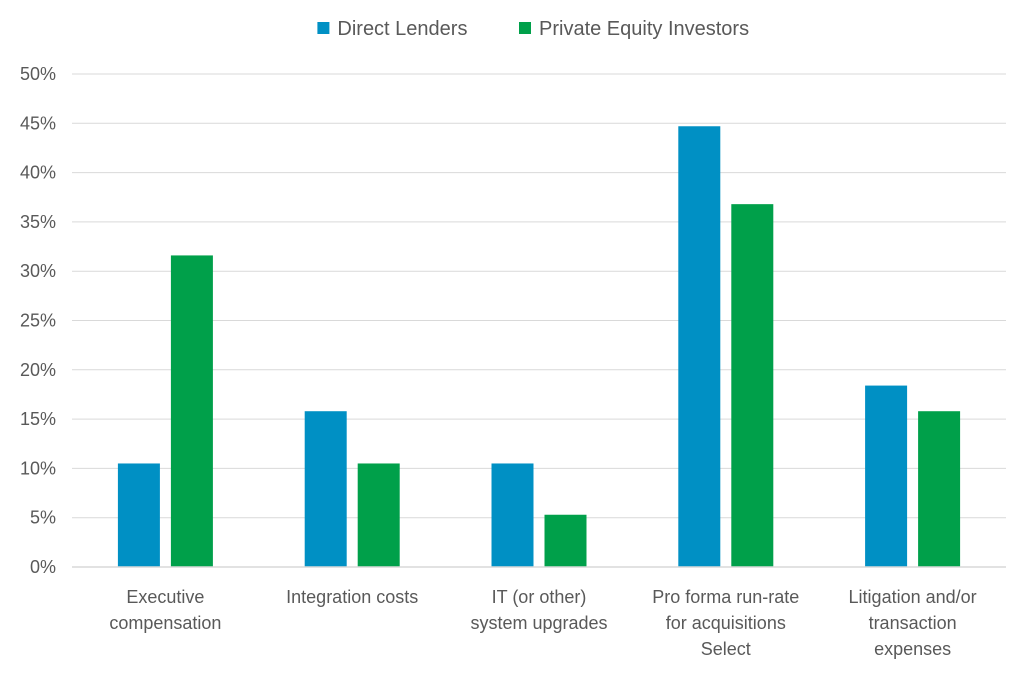 The width and height of the screenshot is (1024, 684). What do you see at coordinates (165, 597) in the screenshot?
I see `x-category-label: Executive` at bounding box center [165, 597].